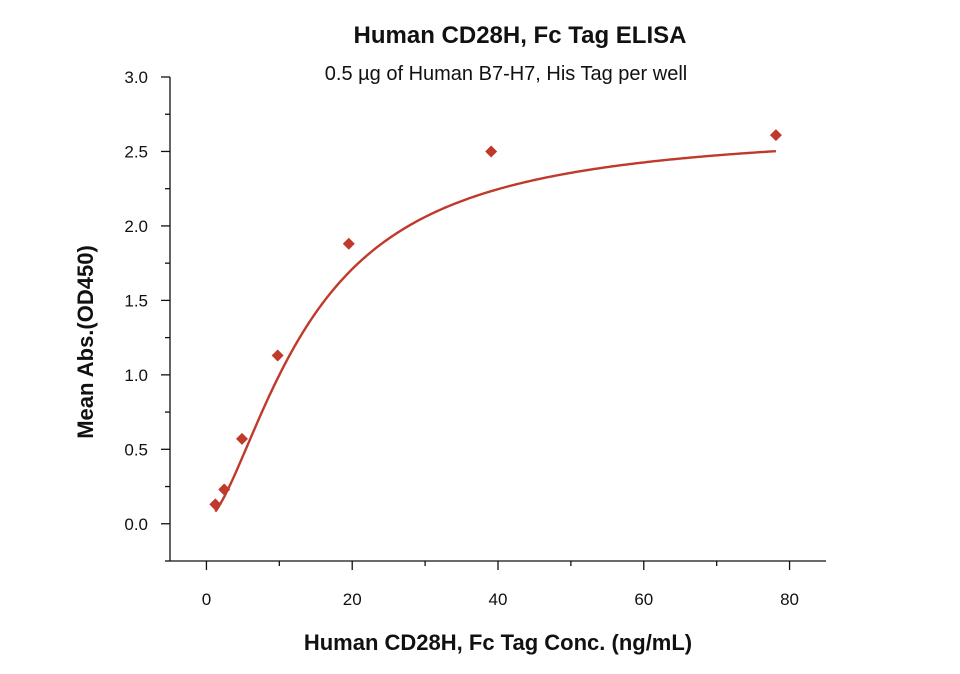  Describe the element at coordinates (498, 584) in the screenshot. I see `x-axis: 0 20 40 60 80` at that location.